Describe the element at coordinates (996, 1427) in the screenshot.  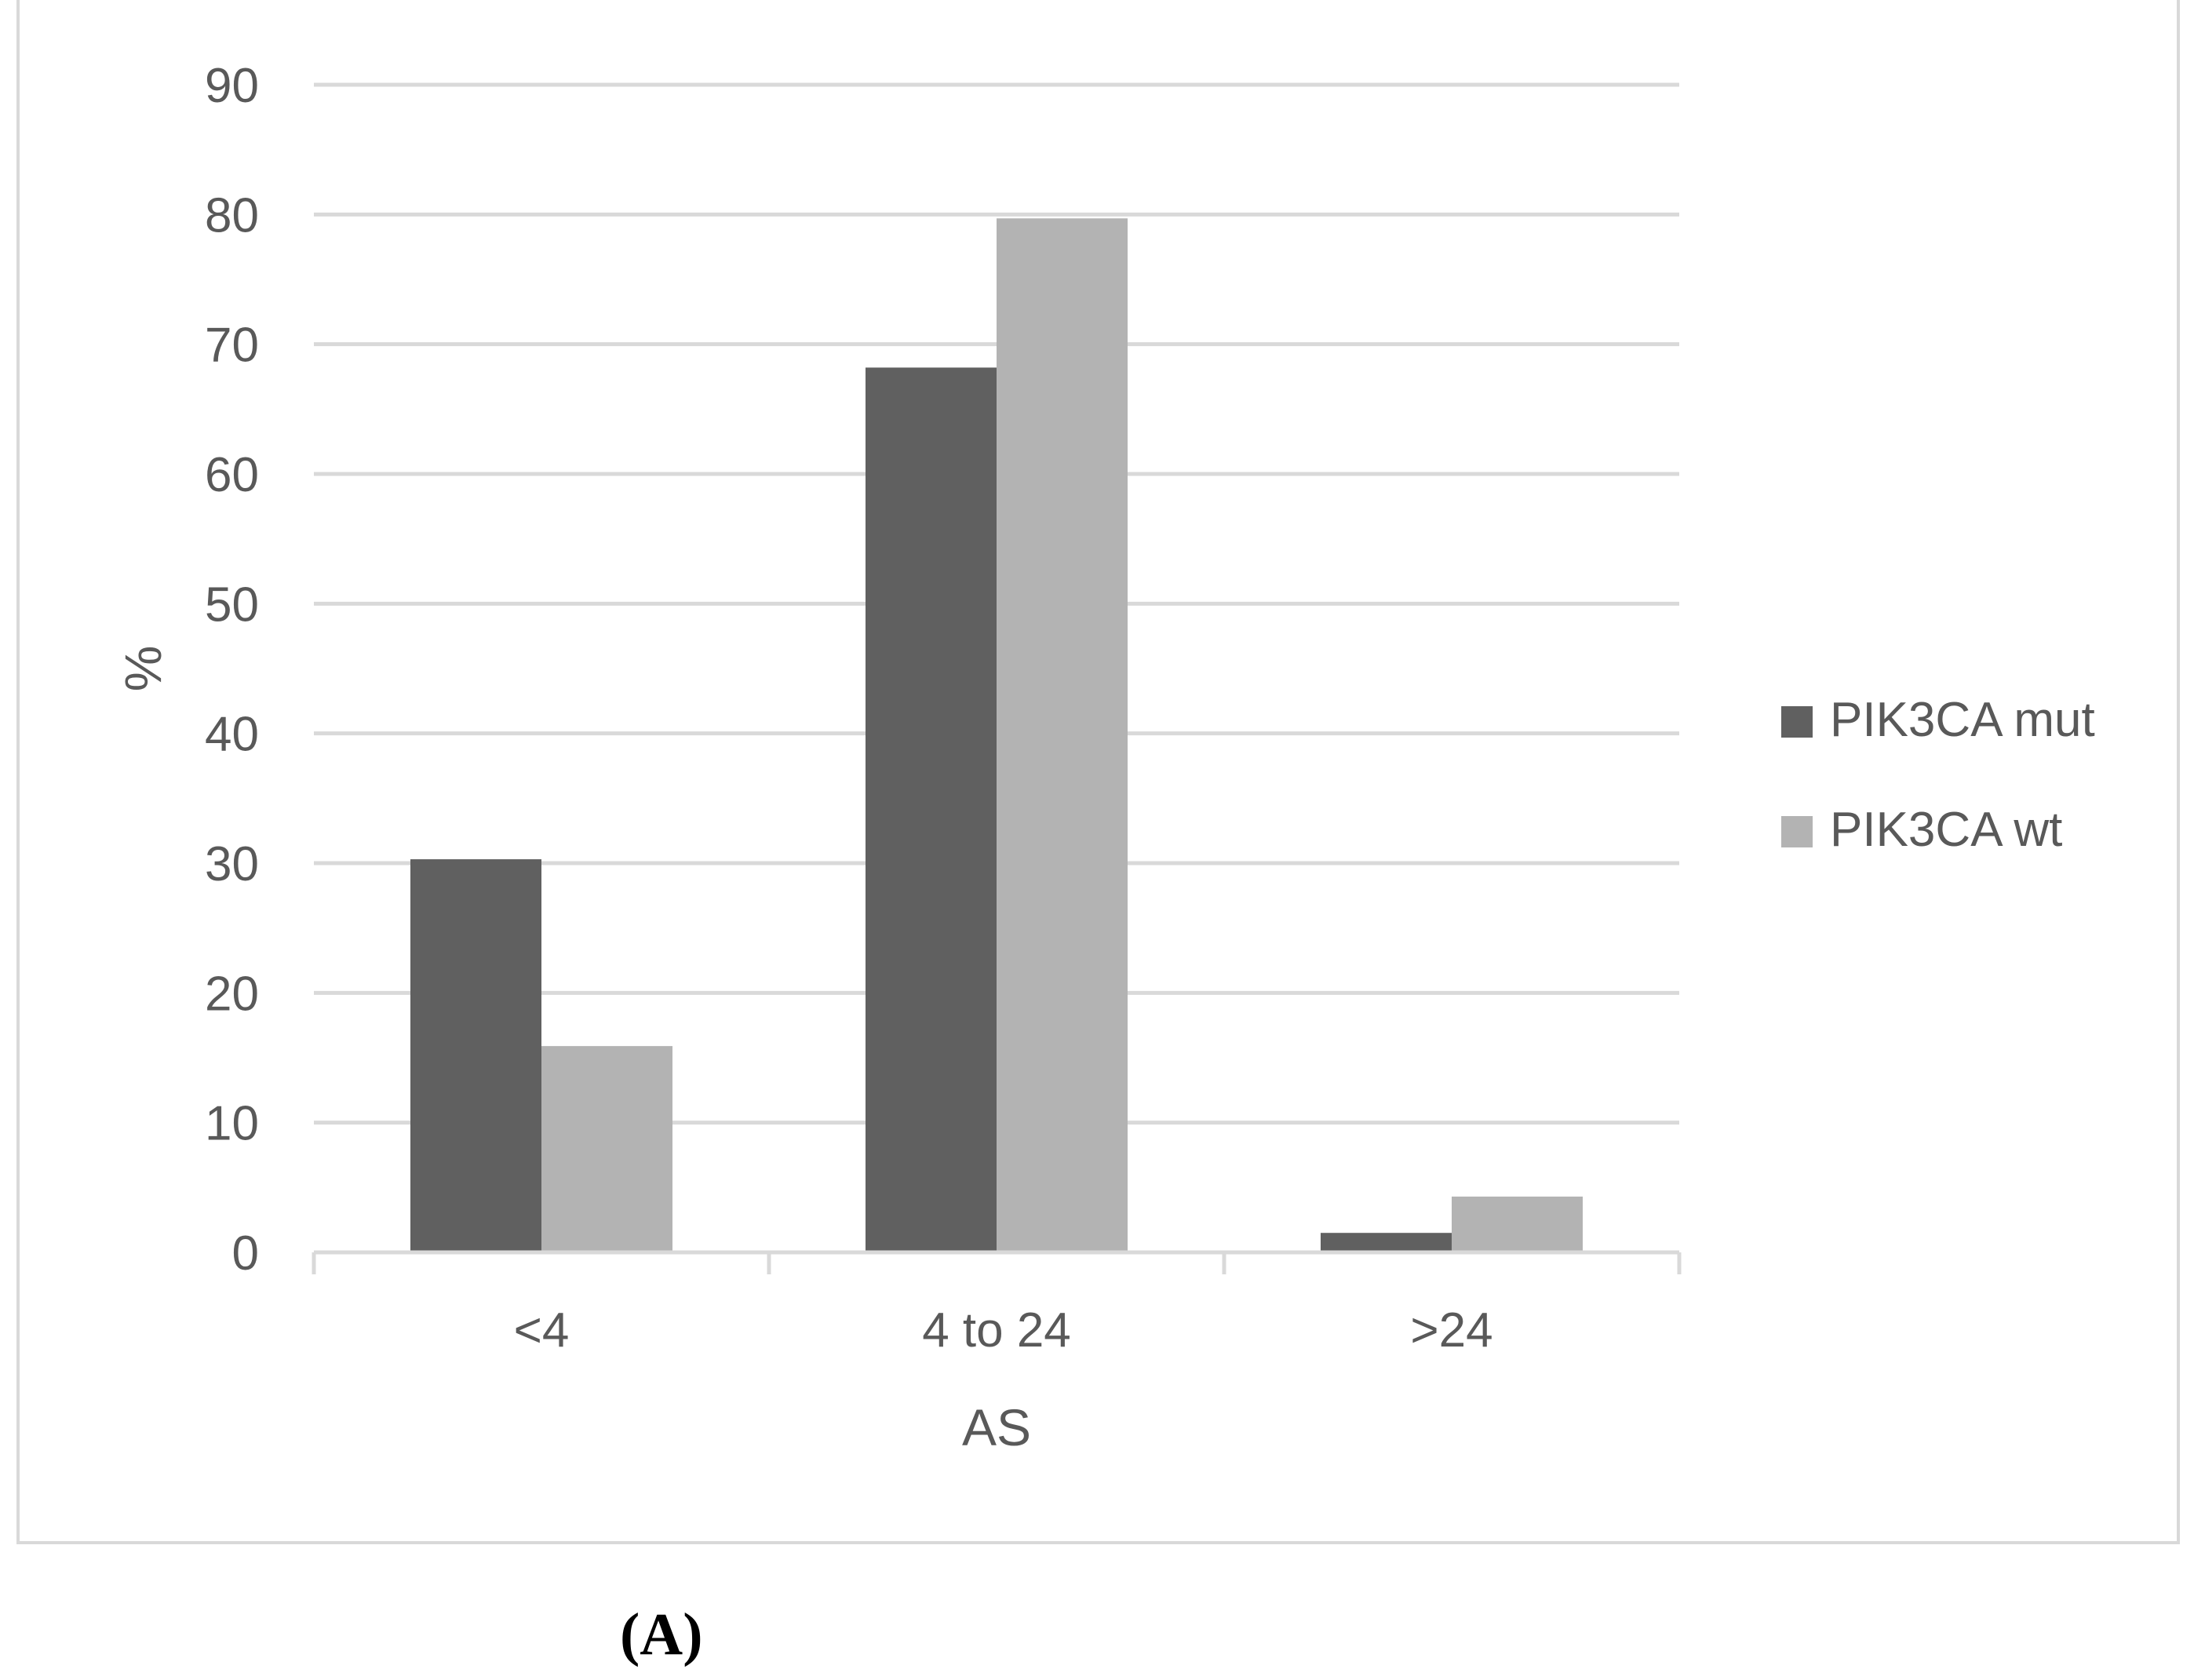
I see `x-axis-title: AS` at that location.